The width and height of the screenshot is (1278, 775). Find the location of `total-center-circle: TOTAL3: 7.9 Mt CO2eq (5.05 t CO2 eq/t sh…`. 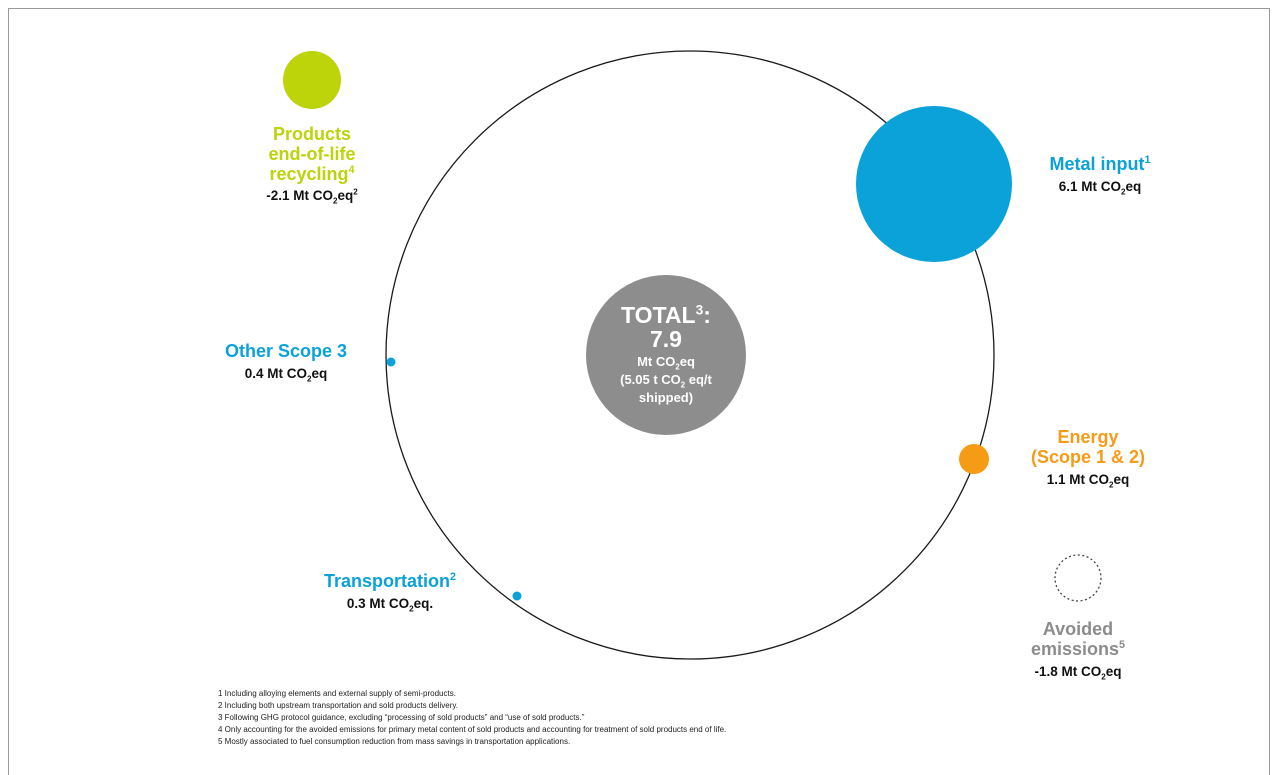

total-center-circle: TOTAL3: 7.9 Mt CO2eq (5.05 t CO2 eq/t sh… is located at coordinates (666, 355).